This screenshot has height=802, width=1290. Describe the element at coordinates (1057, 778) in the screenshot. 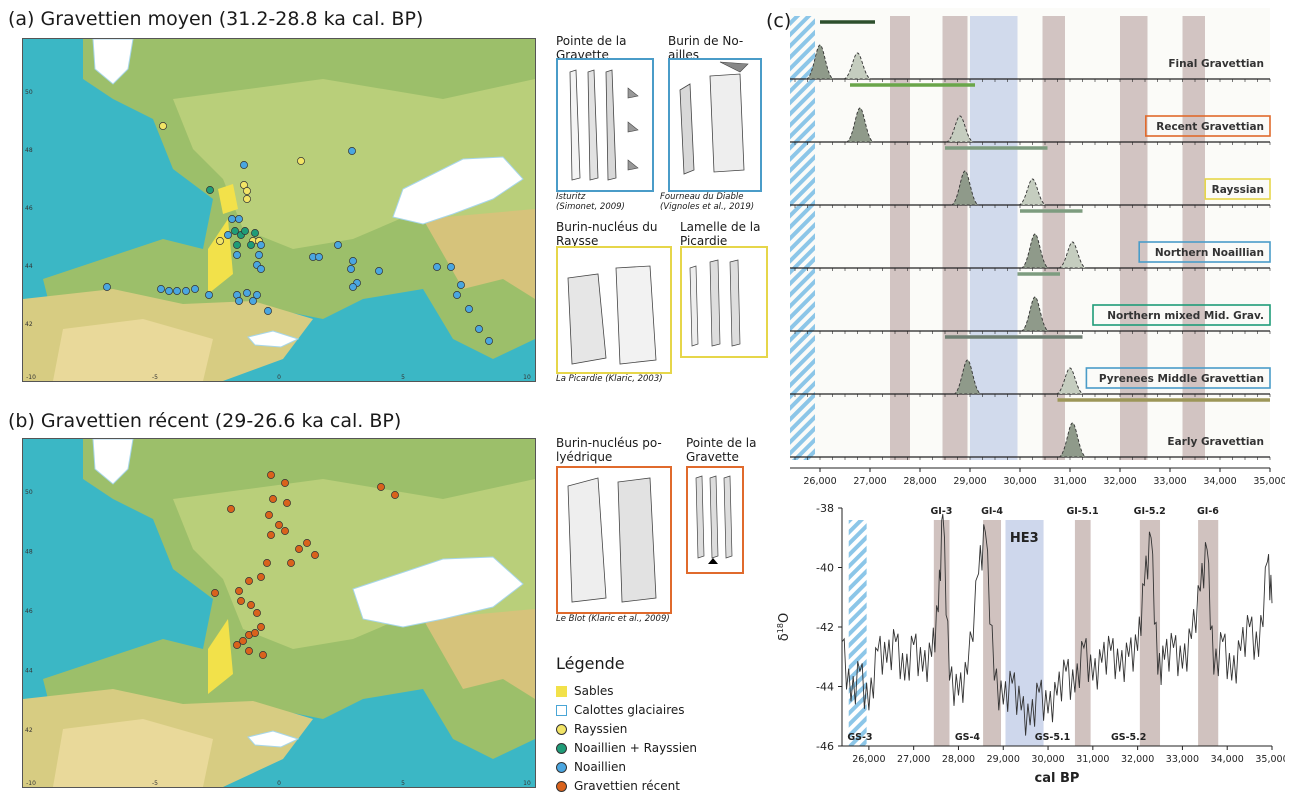

I see `x-axis-label: cal BP` at that location.